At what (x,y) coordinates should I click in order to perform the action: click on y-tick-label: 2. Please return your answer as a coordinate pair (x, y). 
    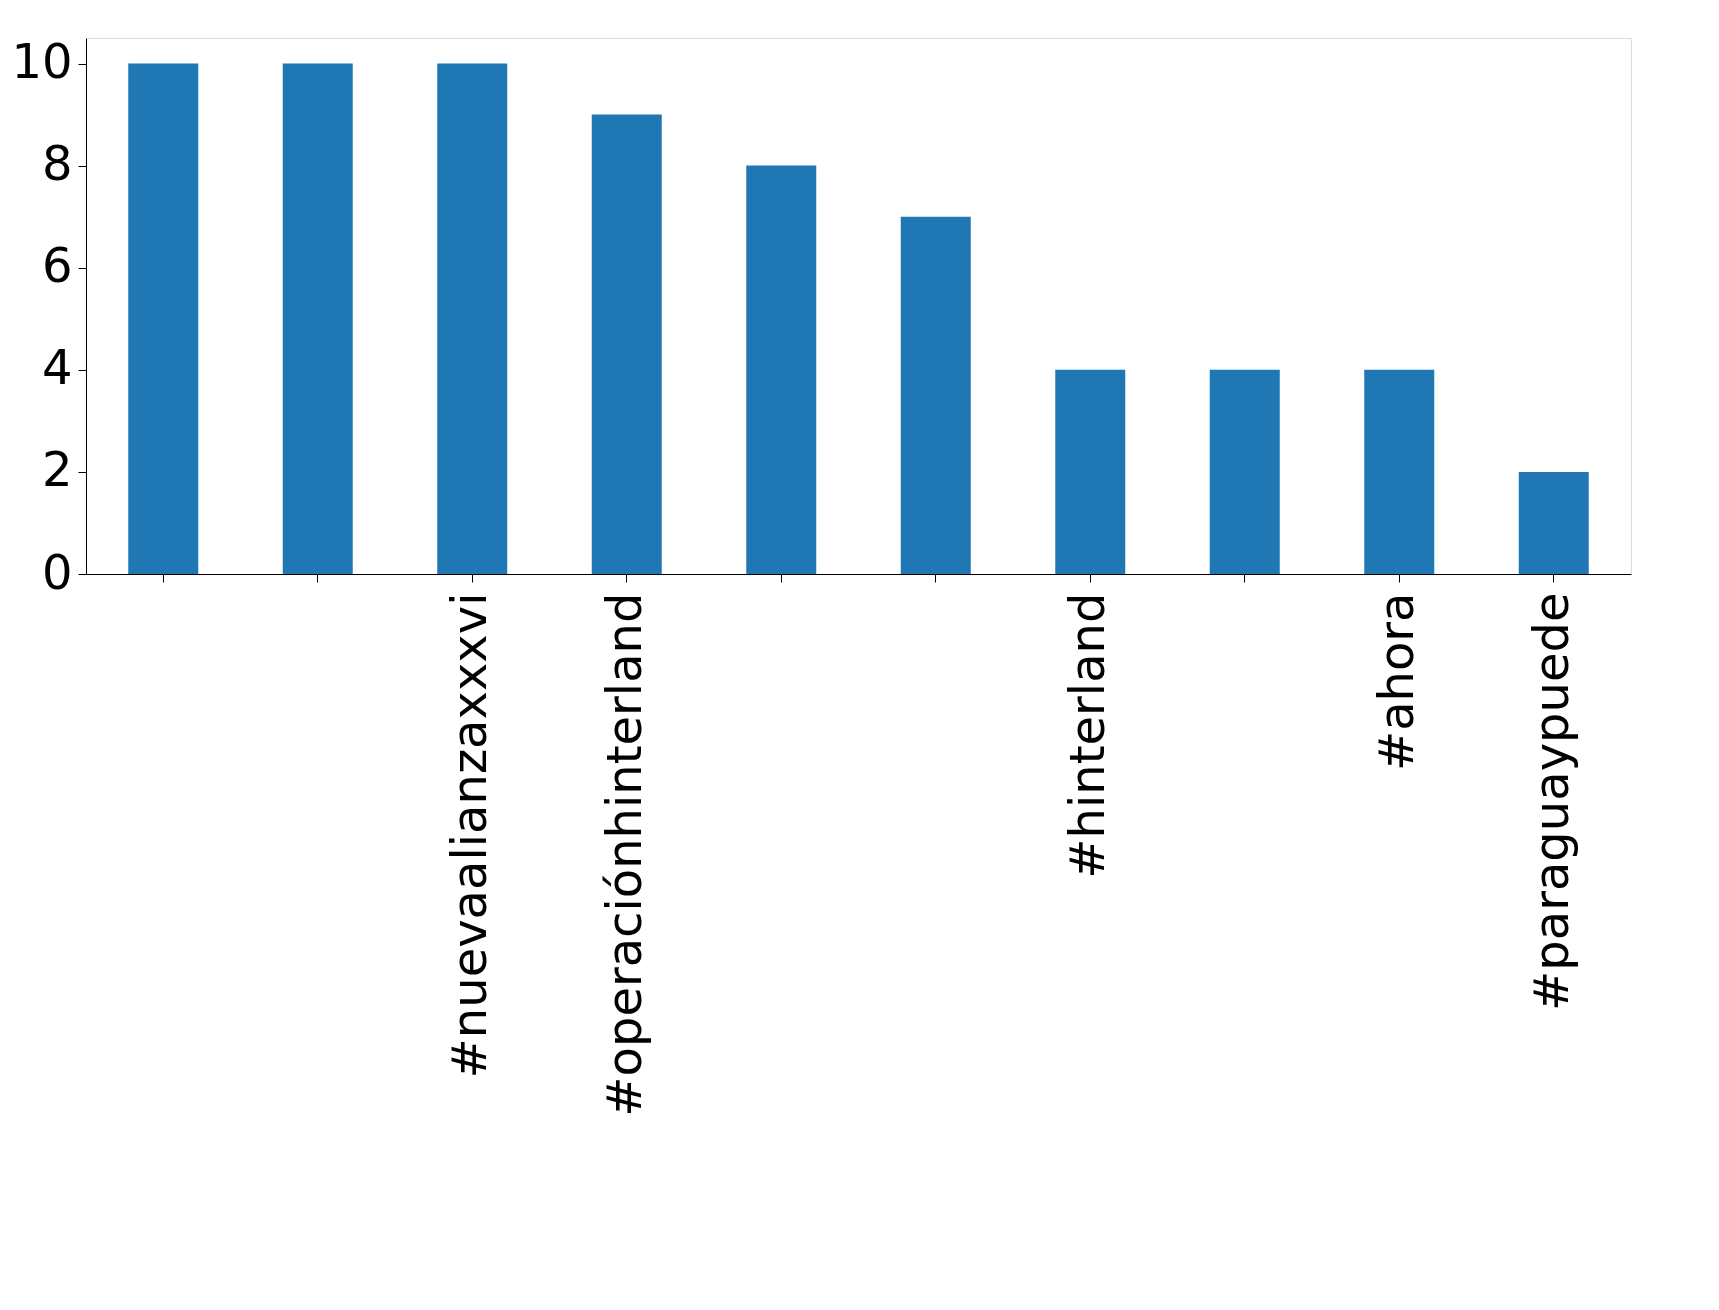
    Looking at the image, I should click on (57, 469).